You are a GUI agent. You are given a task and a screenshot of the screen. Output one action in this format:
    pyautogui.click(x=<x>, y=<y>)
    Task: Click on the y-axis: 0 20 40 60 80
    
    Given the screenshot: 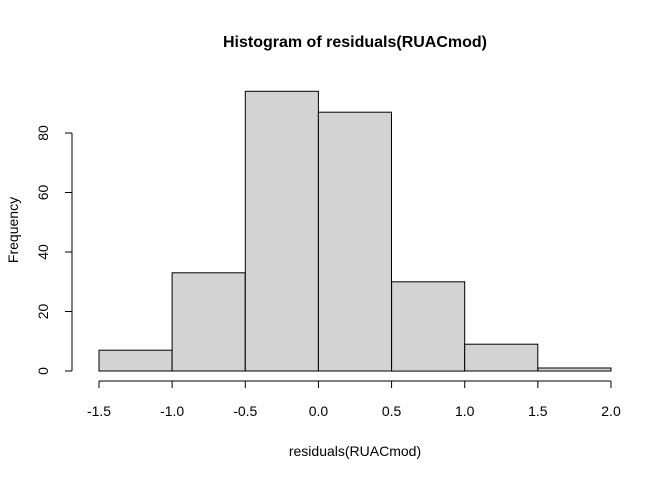 What is the action you would take?
    pyautogui.click(x=54, y=250)
    